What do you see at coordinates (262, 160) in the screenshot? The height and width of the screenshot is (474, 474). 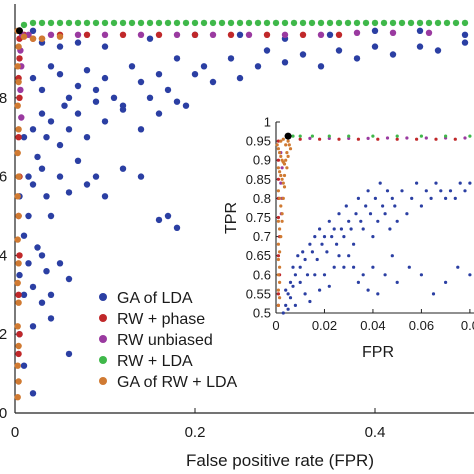 I see `inset-y-tick-label: 0.9` at bounding box center [262, 160].